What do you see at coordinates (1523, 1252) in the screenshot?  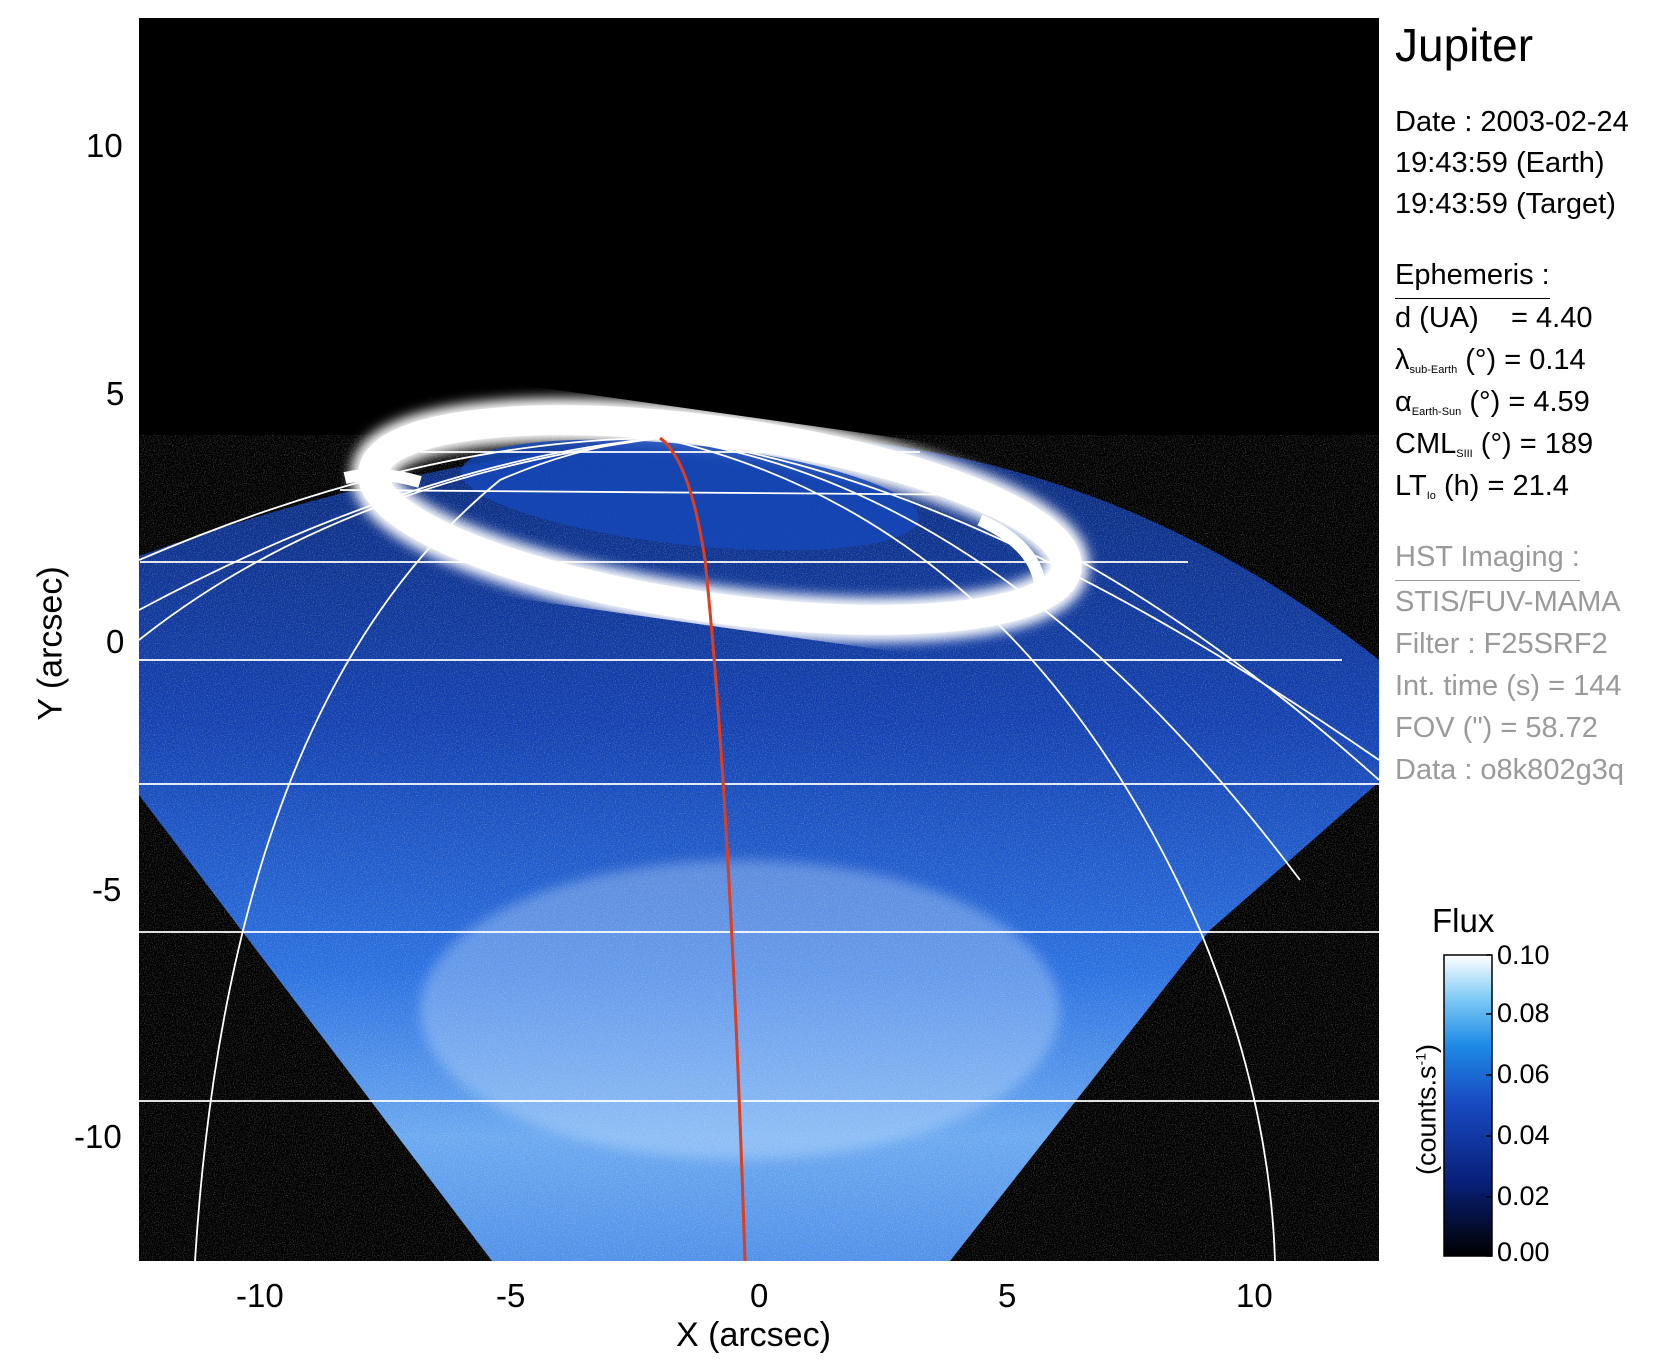 I see `colorbar-tick: 0.00` at bounding box center [1523, 1252].